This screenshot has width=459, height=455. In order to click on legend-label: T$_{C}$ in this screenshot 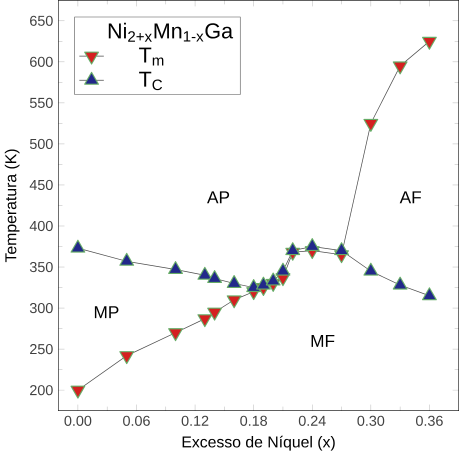, I will do `click(150, 81)`.